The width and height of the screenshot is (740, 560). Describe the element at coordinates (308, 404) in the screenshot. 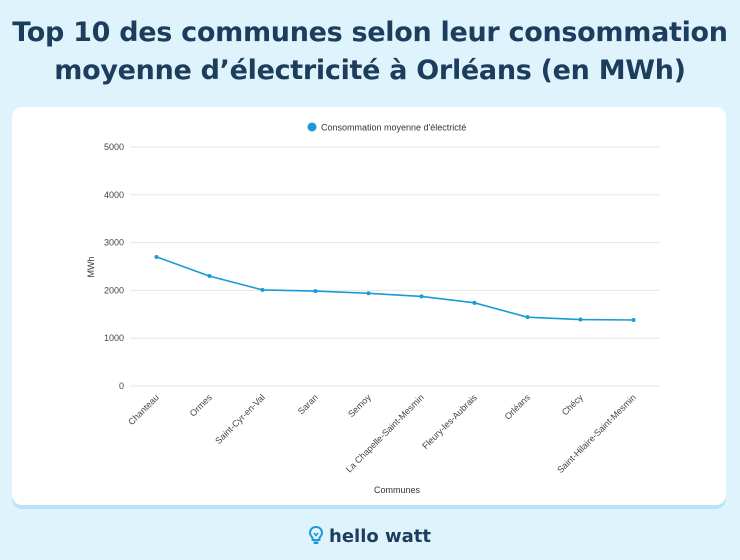

I see `x-tick-label: Saran` at that location.